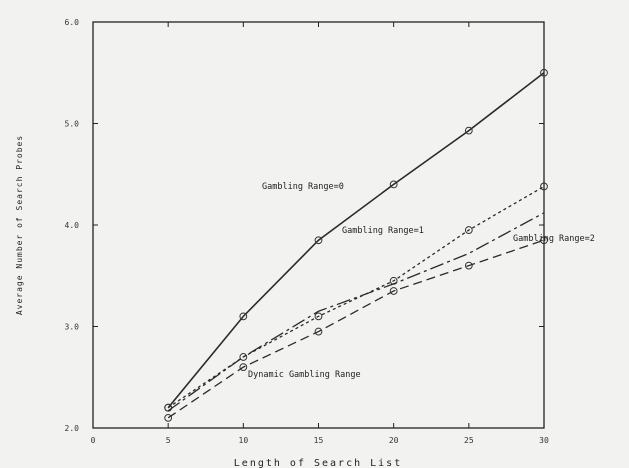 The image size is (629, 468). Describe the element at coordinates (72, 225) in the screenshot. I see `y-tick-label: 4.0` at that location.